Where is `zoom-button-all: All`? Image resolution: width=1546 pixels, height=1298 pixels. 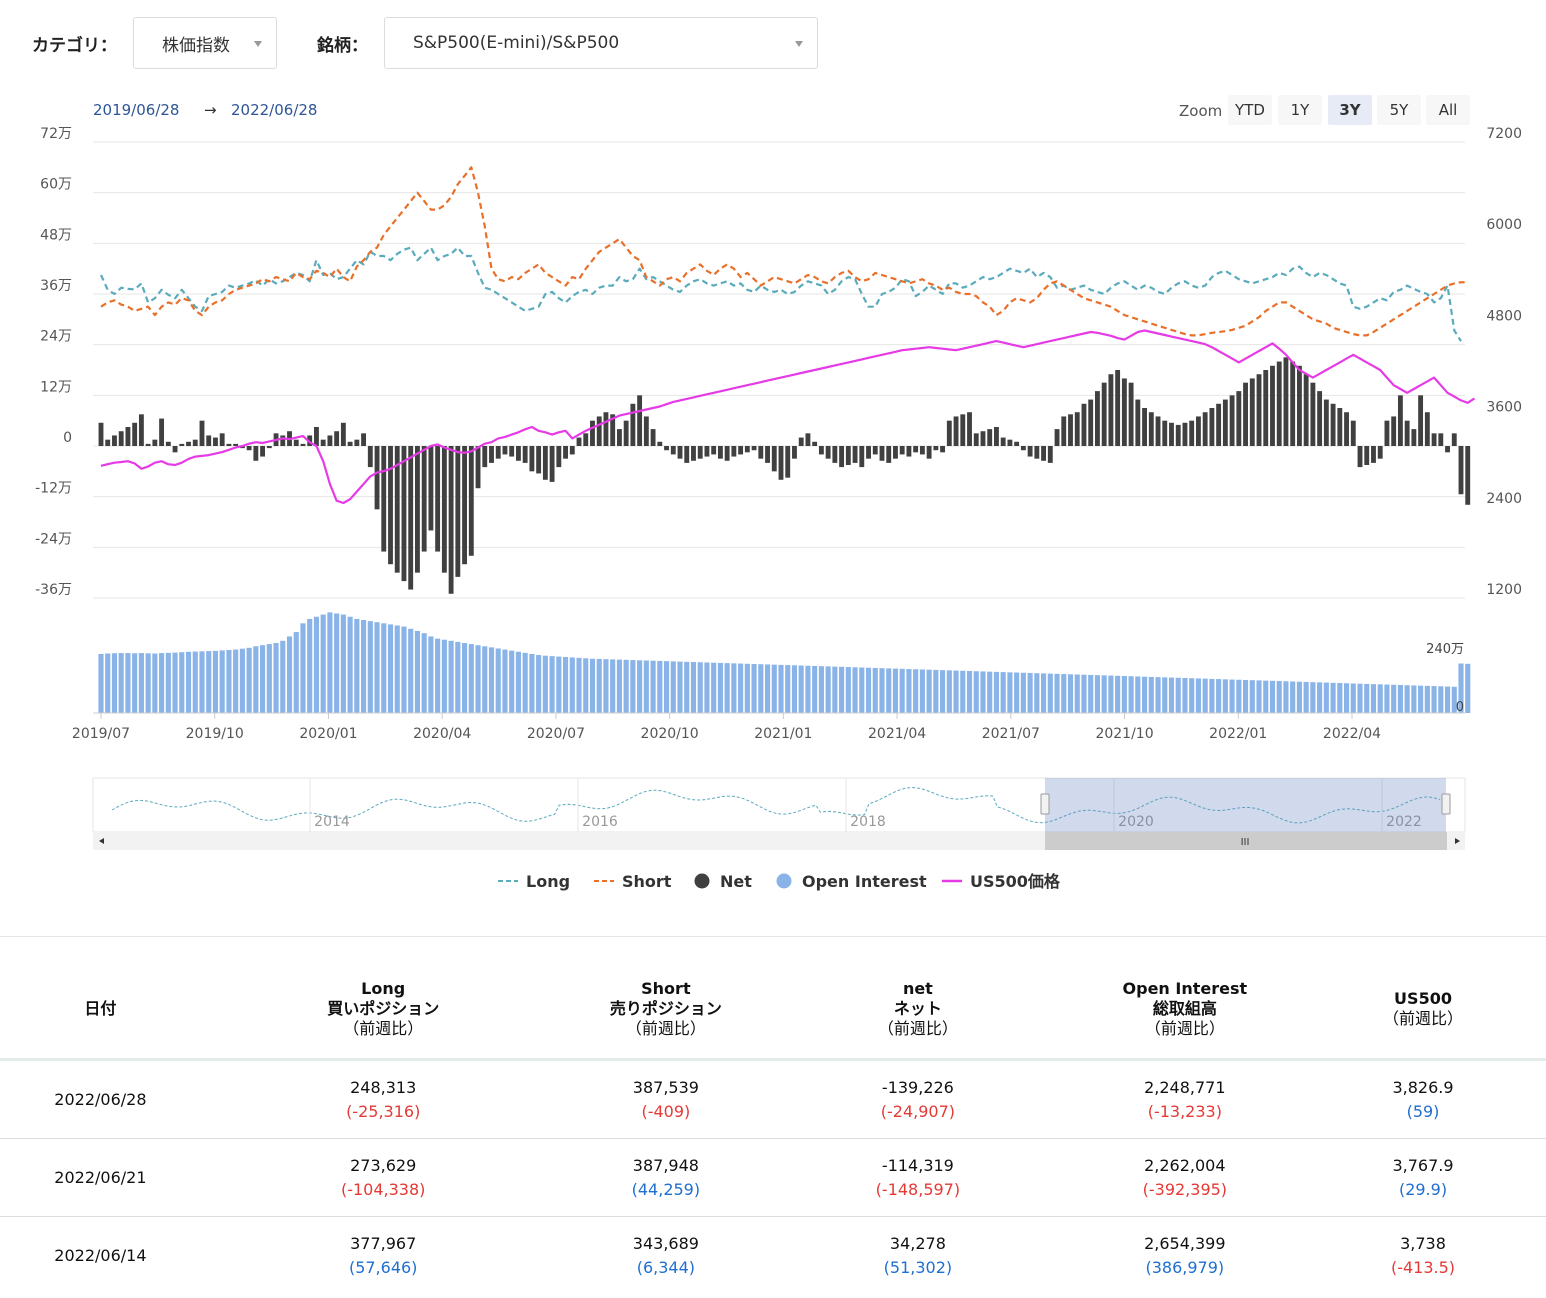 zoom-button-all: All is located at coordinates (1448, 110).